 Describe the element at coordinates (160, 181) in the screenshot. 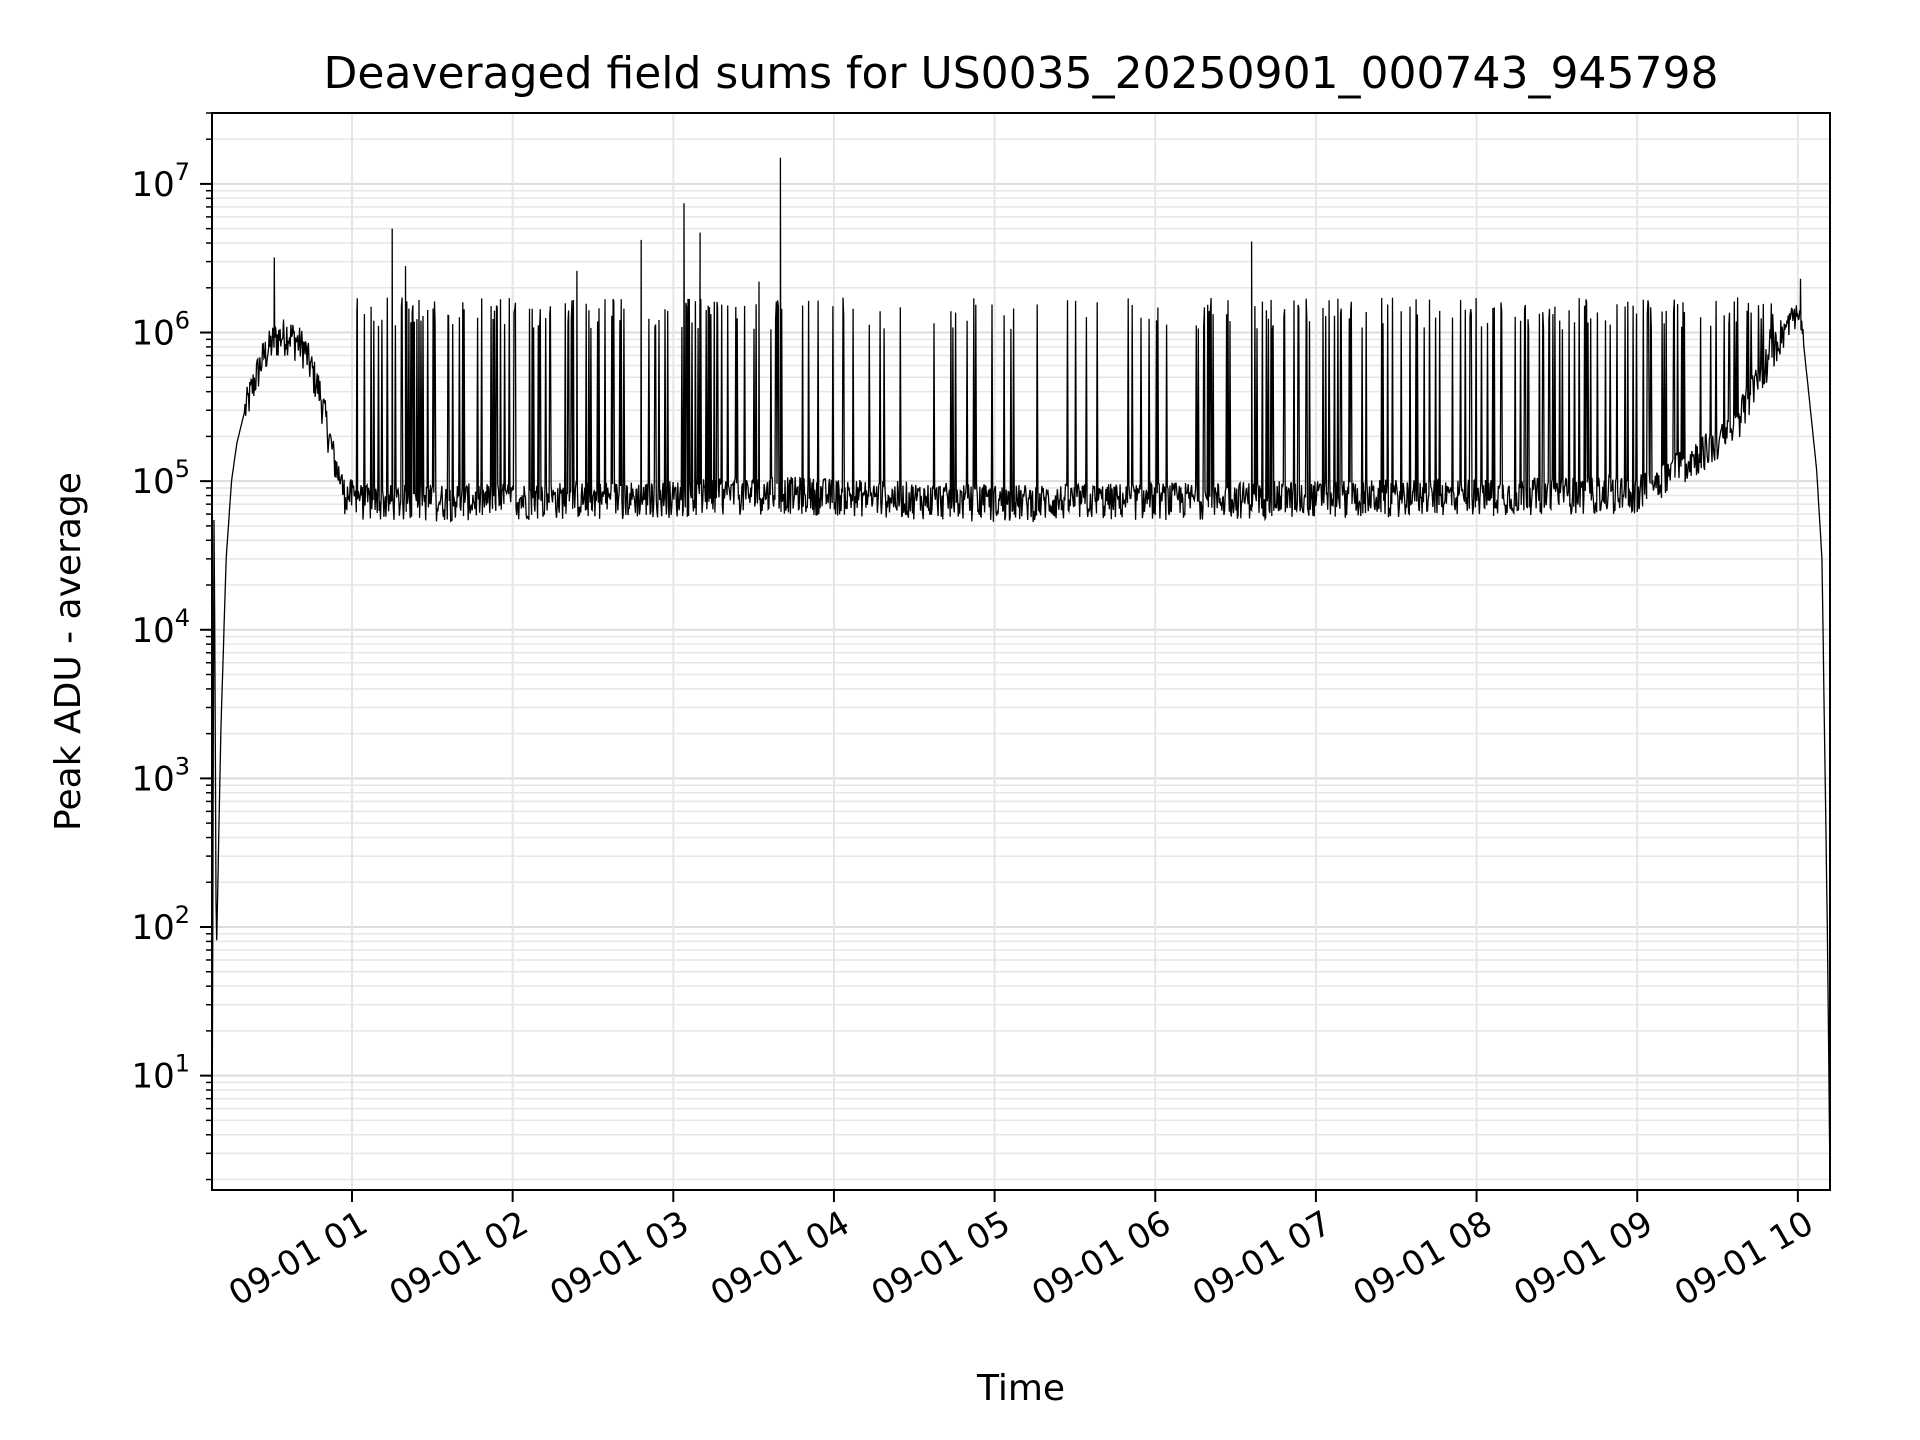

I see `y-tick-label: 10⁷` at that location.